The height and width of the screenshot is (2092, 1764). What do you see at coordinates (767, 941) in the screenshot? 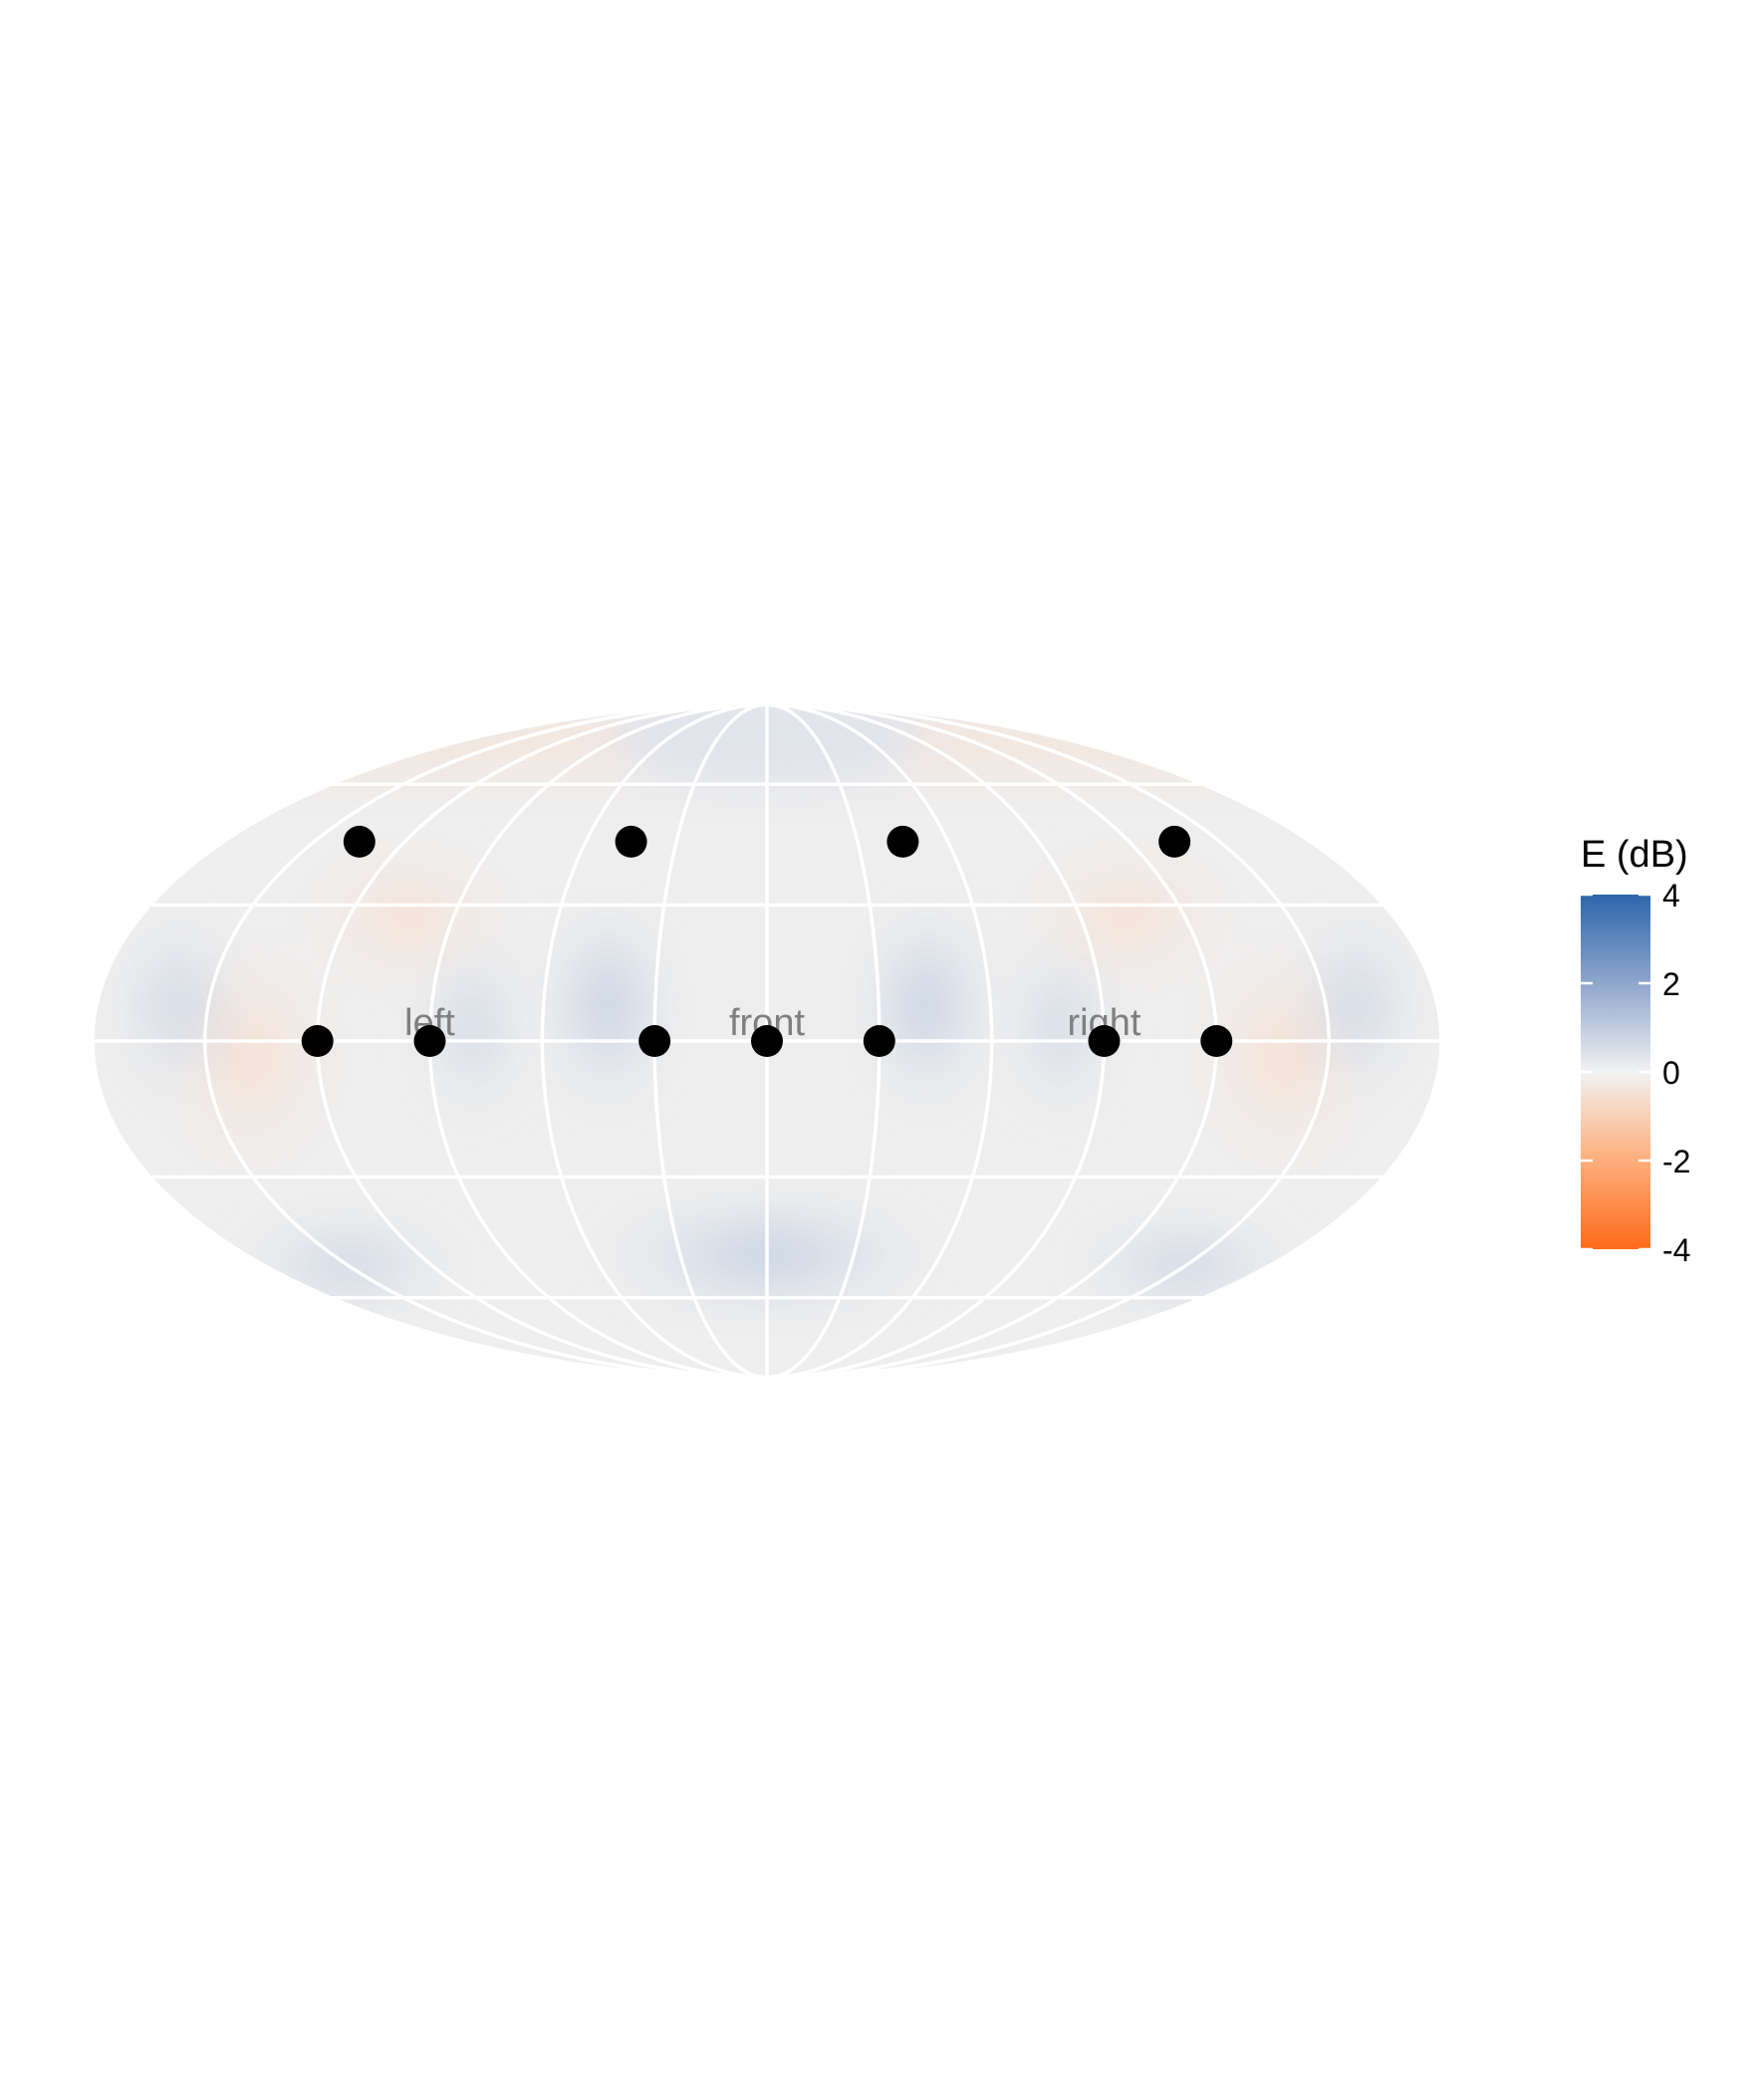
I see `sample-points` at bounding box center [767, 941].